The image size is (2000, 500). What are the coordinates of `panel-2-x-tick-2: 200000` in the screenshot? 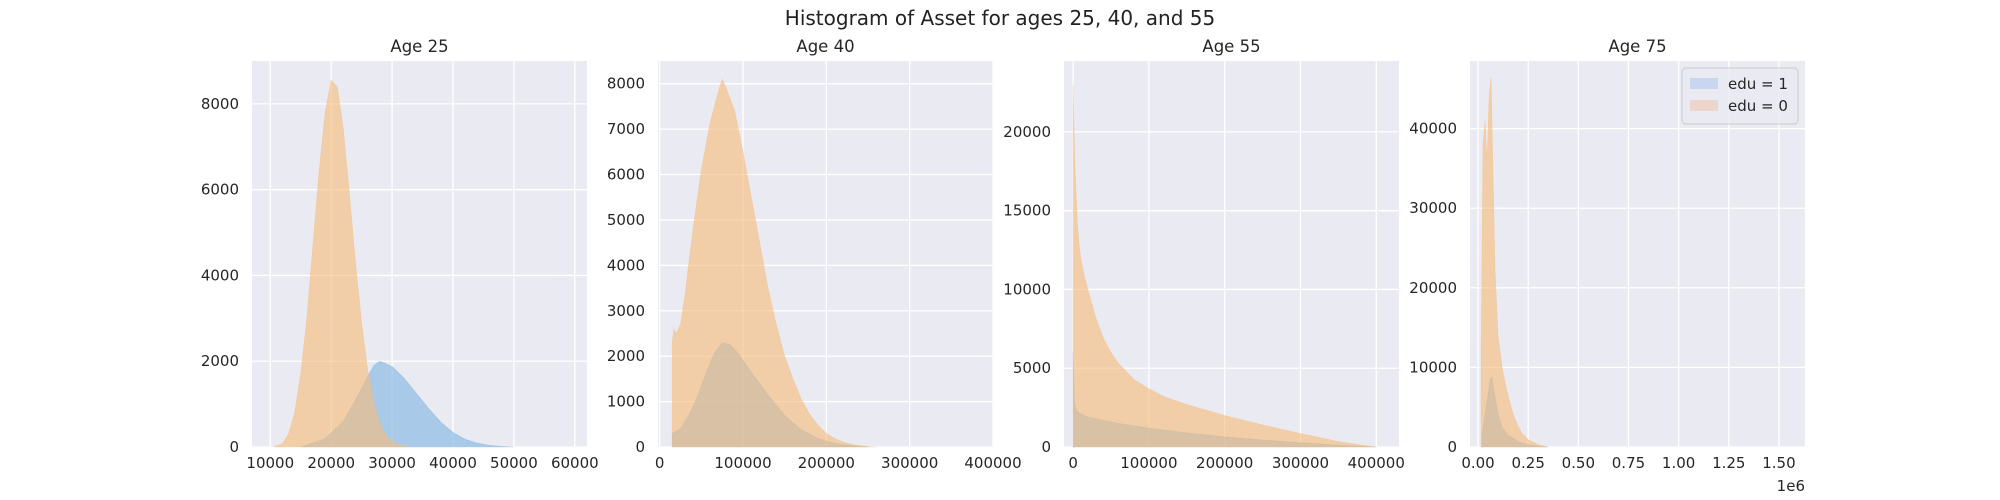 It's located at (826, 463).